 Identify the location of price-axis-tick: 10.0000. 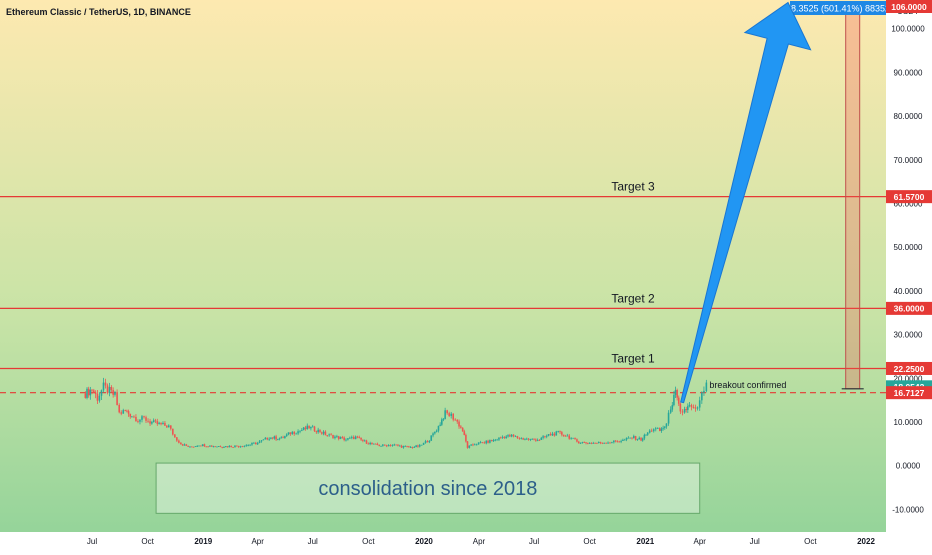
(908, 422).